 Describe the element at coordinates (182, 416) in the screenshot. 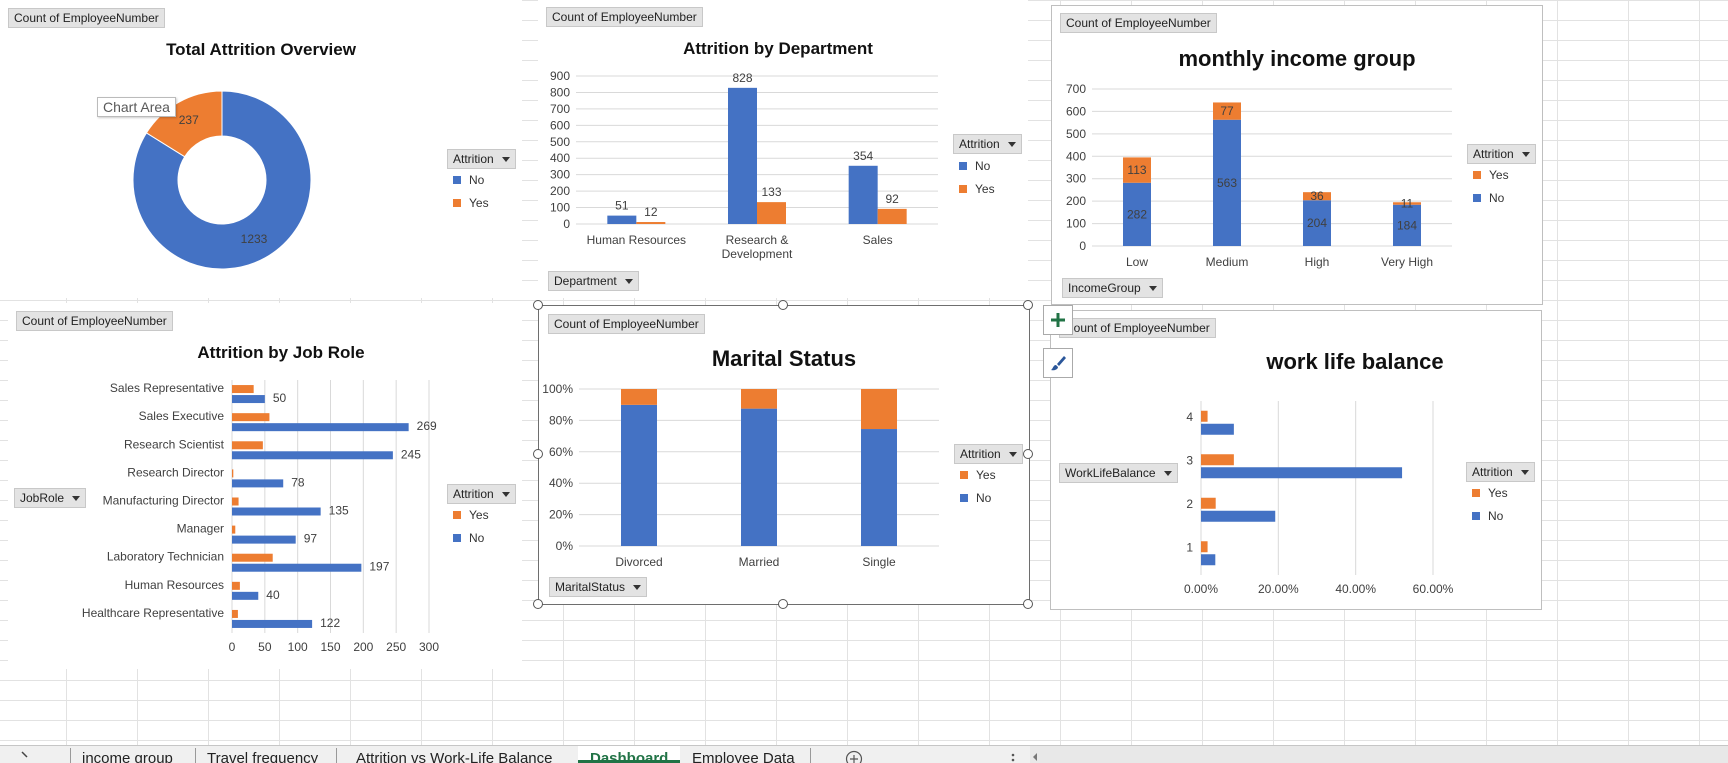

I see `y-tick-label: Sales Executive` at that location.